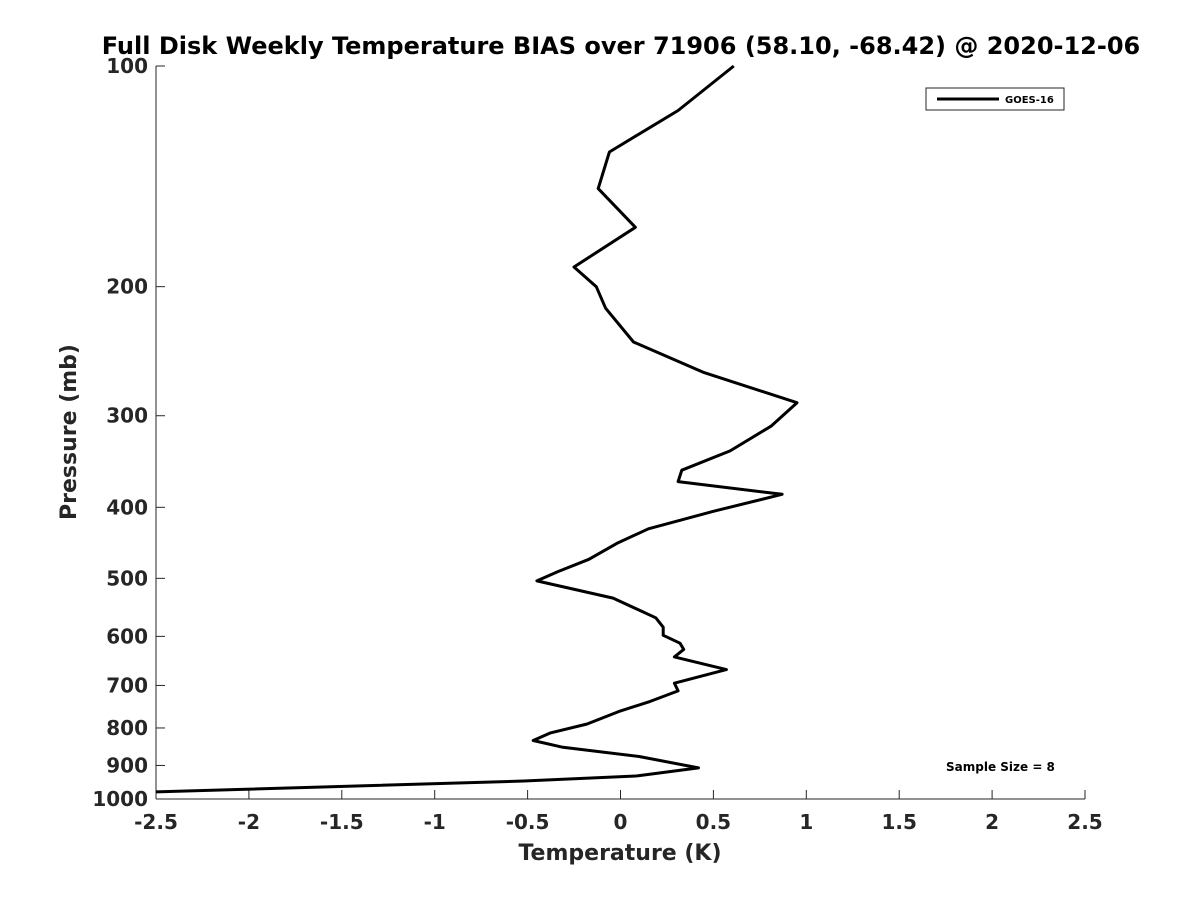 The image size is (1200, 900). What do you see at coordinates (713, 822) in the screenshot?
I see `x-tick-label: 0.5` at bounding box center [713, 822].